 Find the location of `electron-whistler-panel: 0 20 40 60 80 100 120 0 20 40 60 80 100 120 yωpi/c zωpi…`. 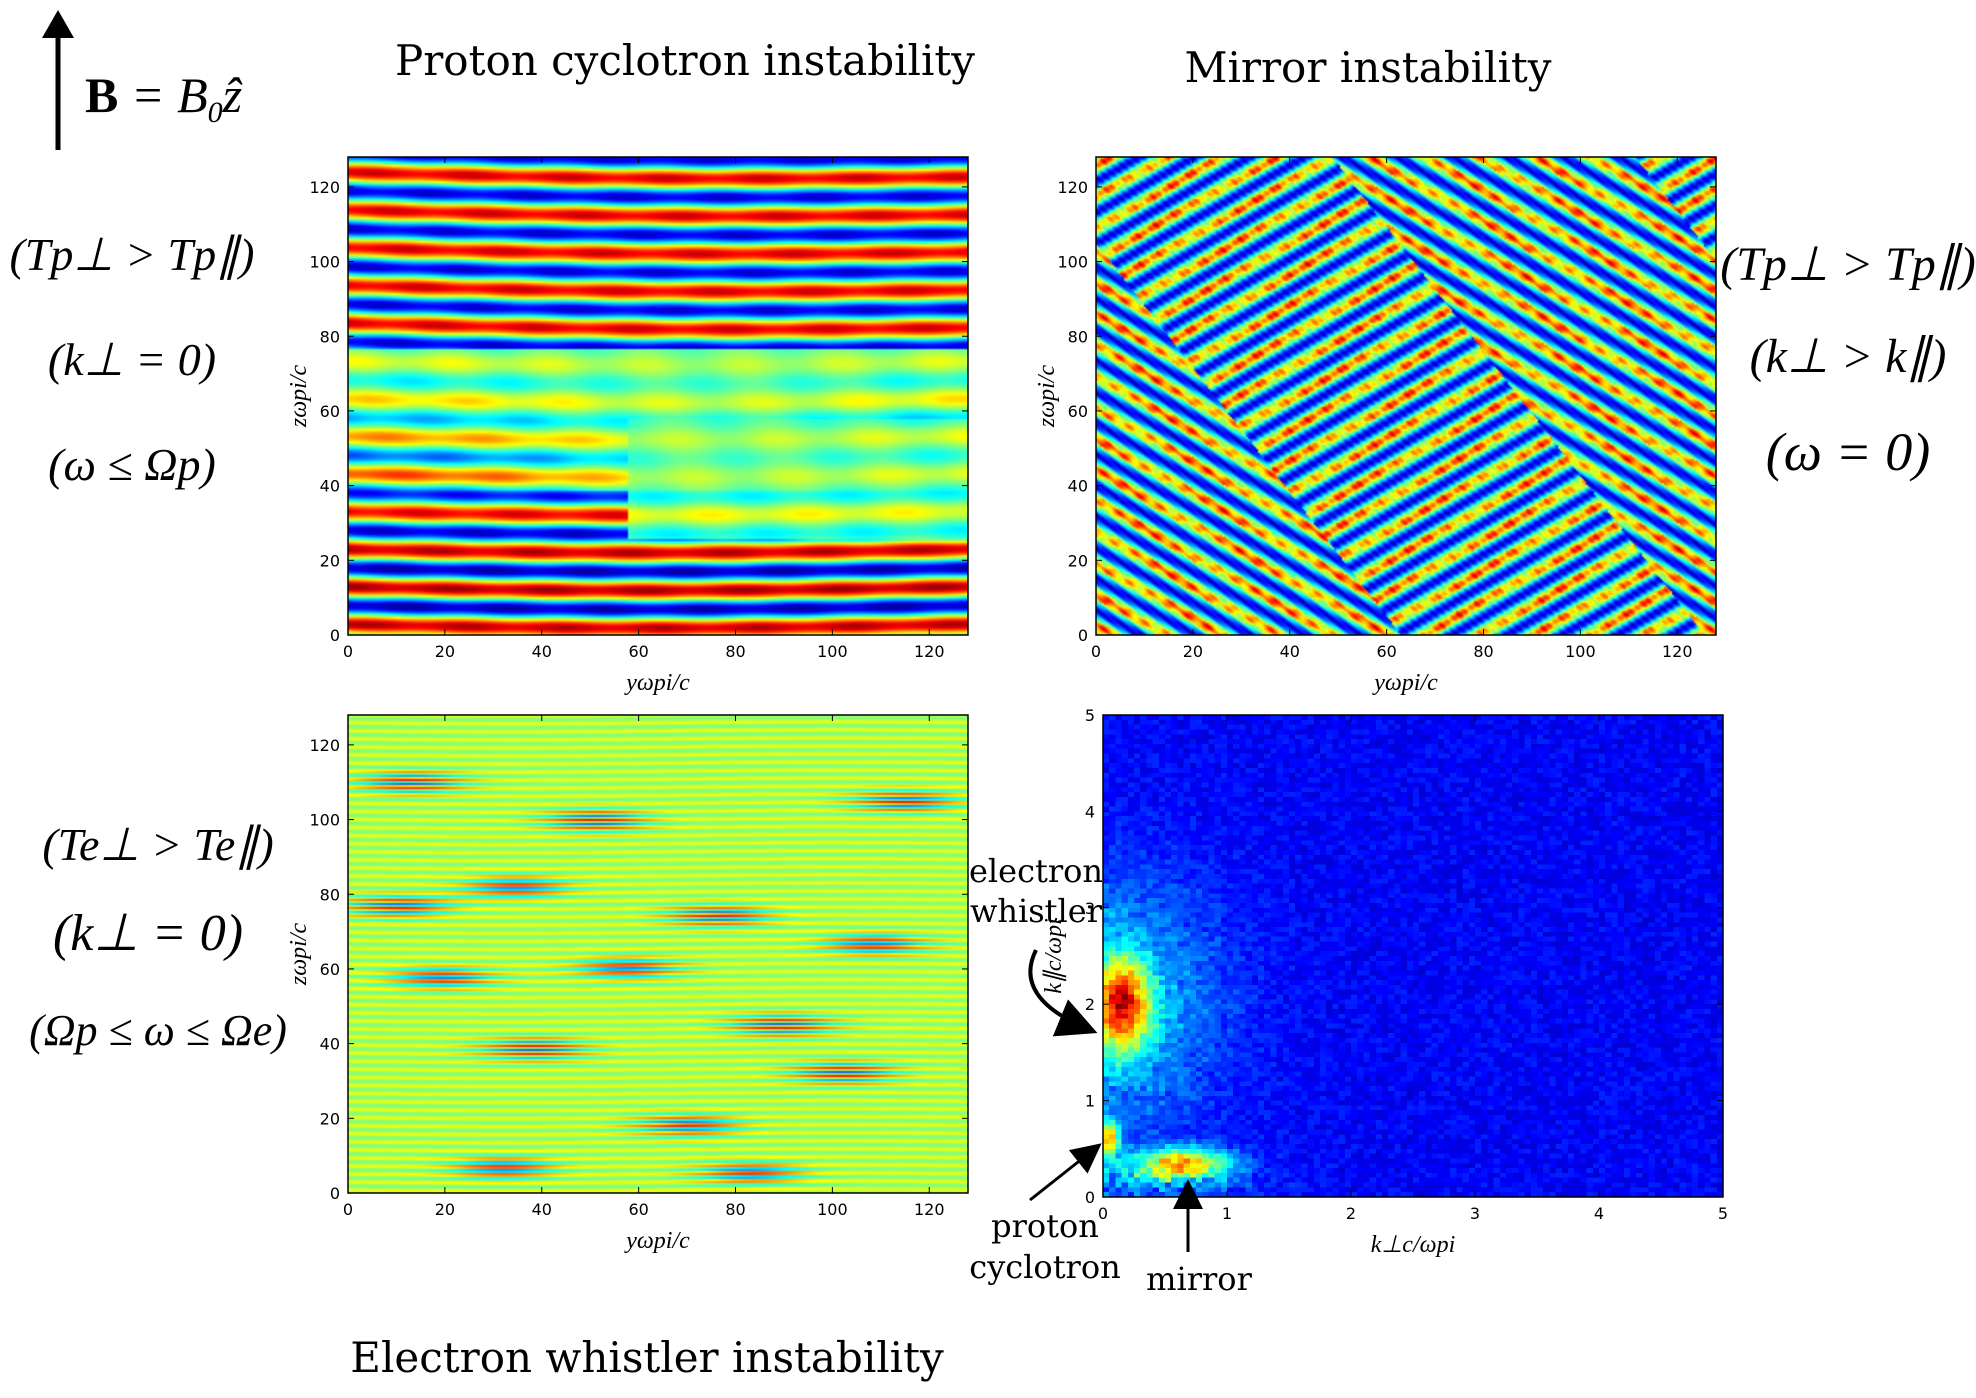

electron-whistler-panel: 0 20 40 60 80 100 120 0 20 40 60 80 100 120 yωpi/c zωpi… is located at coordinates (627, 984).